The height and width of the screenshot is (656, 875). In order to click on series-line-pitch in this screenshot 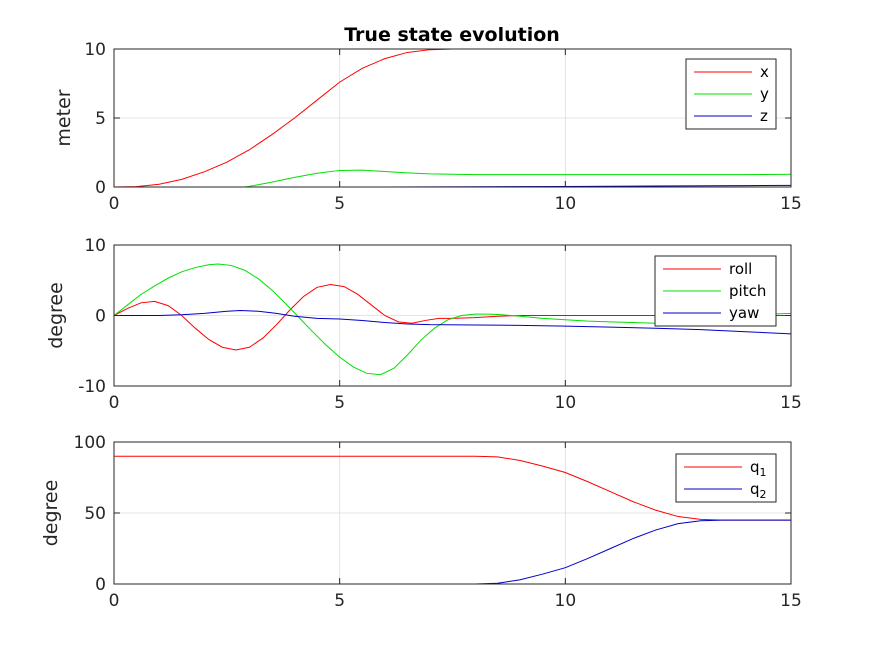, I will do `click(452, 319)`.